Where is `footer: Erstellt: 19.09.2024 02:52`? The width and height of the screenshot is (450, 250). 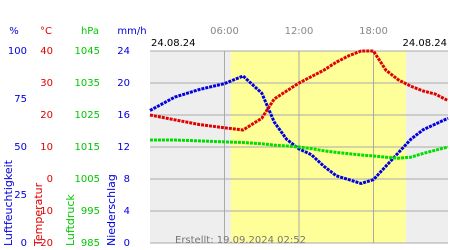
footer: Erstellt: 19.09.2024 02:52 is located at coordinates (240, 240).